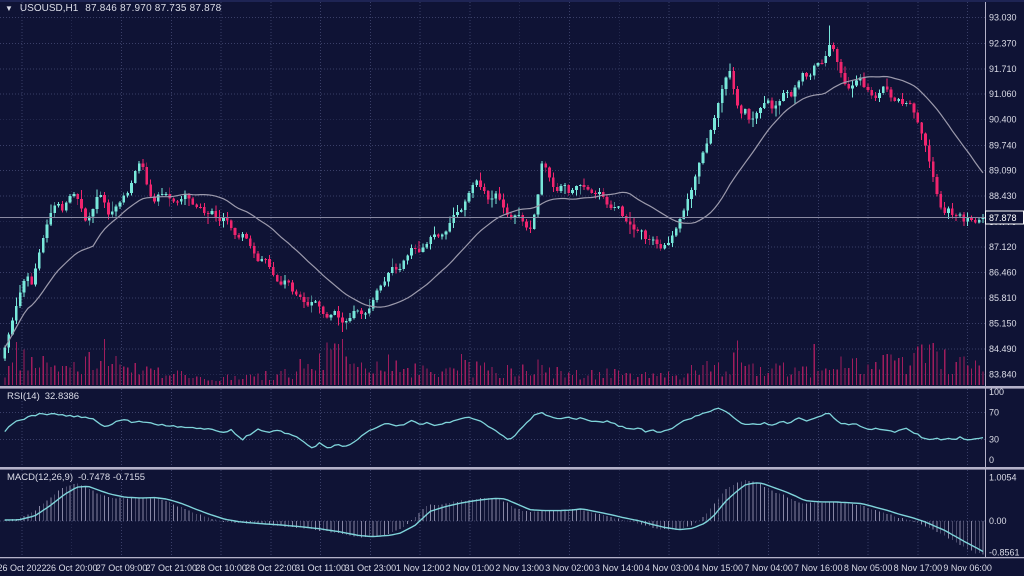  What do you see at coordinates (619, 568) in the screenshot?
I see `svg-text: 3 Nov 14:00` at bounding box center [619, 568].